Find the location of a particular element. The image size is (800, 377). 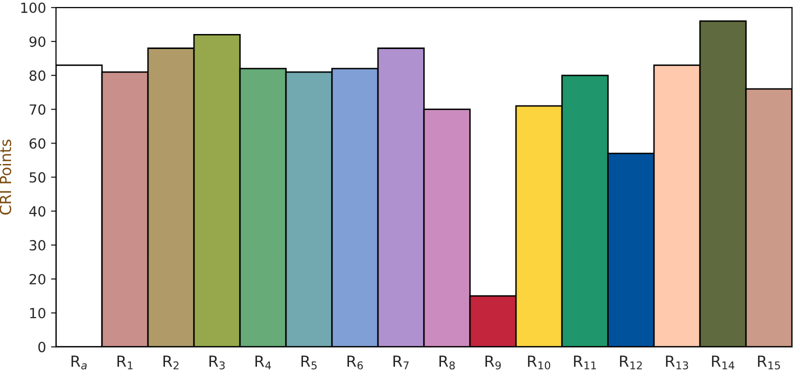

y-tick-label: 60 is located at coordinates (38, 143).